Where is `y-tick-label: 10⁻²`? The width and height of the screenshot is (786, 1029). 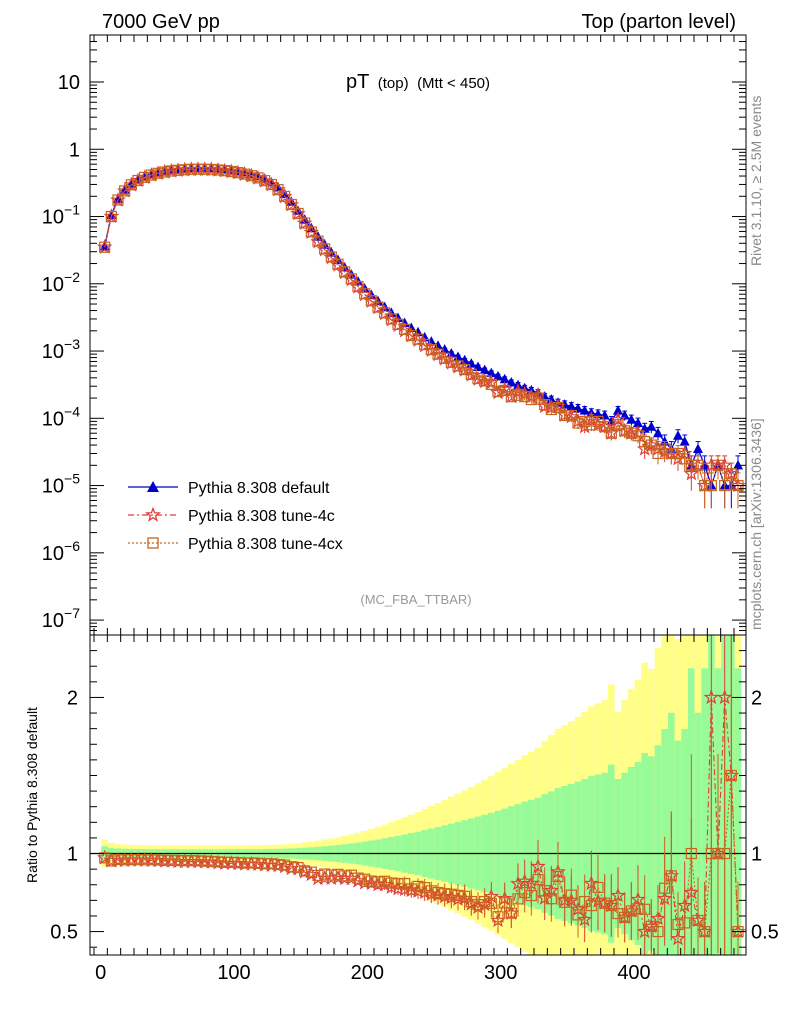
y-tick-label: 10⁻² is located at coordinates (61, 282).